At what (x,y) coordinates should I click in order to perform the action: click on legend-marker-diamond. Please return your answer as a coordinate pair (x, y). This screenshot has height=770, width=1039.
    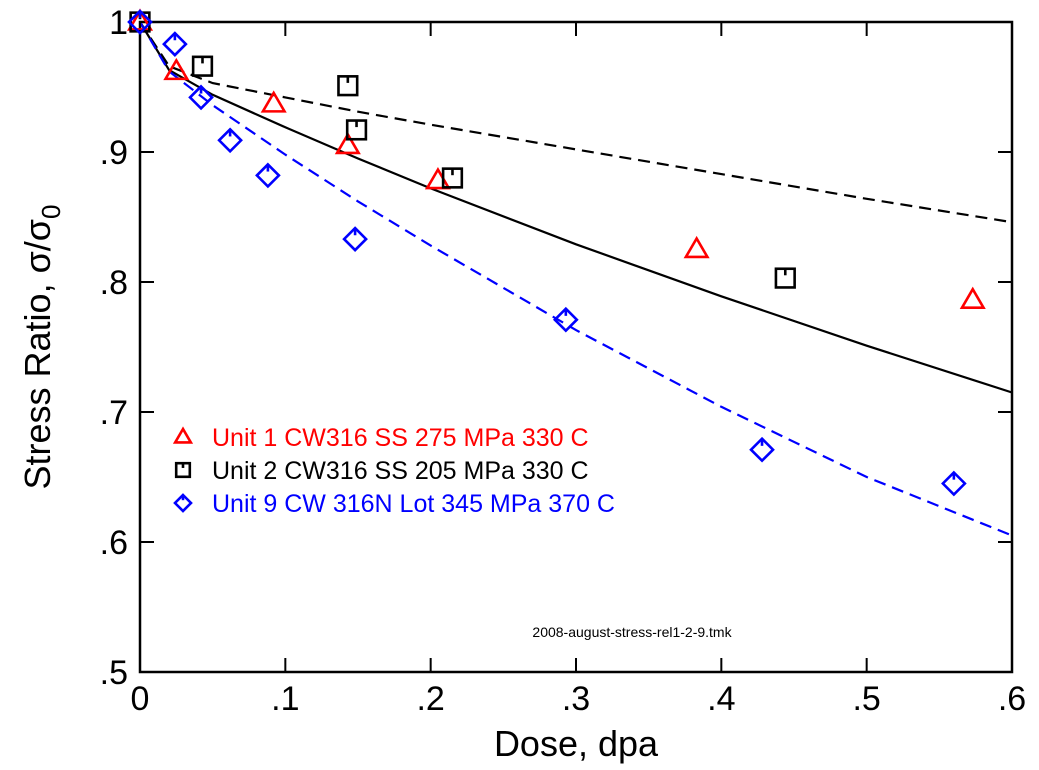
    Looking at the image, I should click on (183, 503).